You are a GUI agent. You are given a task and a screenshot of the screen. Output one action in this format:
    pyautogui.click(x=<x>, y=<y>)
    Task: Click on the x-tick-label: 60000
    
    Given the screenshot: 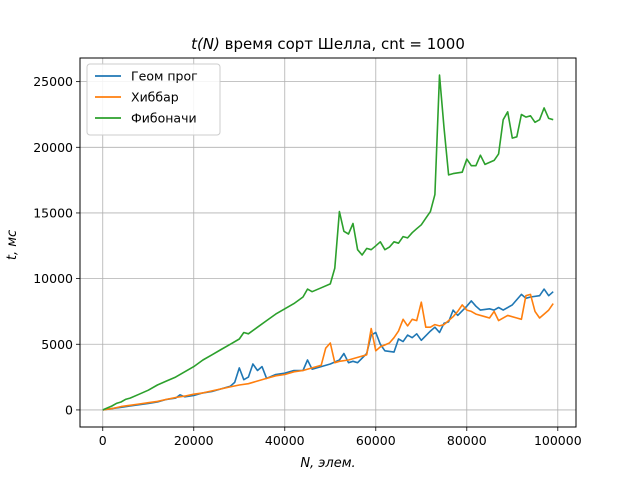 What is the action you would take?
    pyautogui.click(x=376, y=440)
    